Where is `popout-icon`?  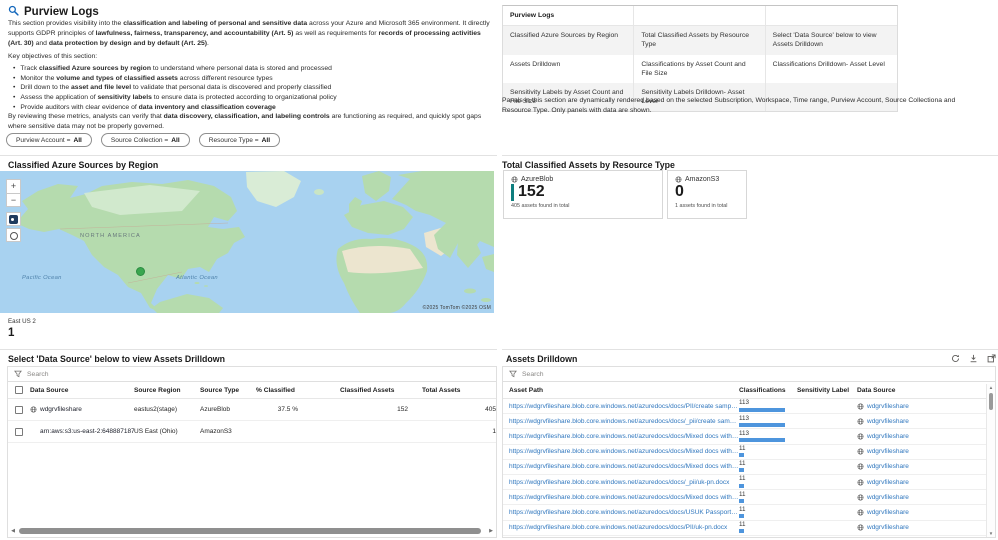 popout-icon is located at coordinates (991, 358).